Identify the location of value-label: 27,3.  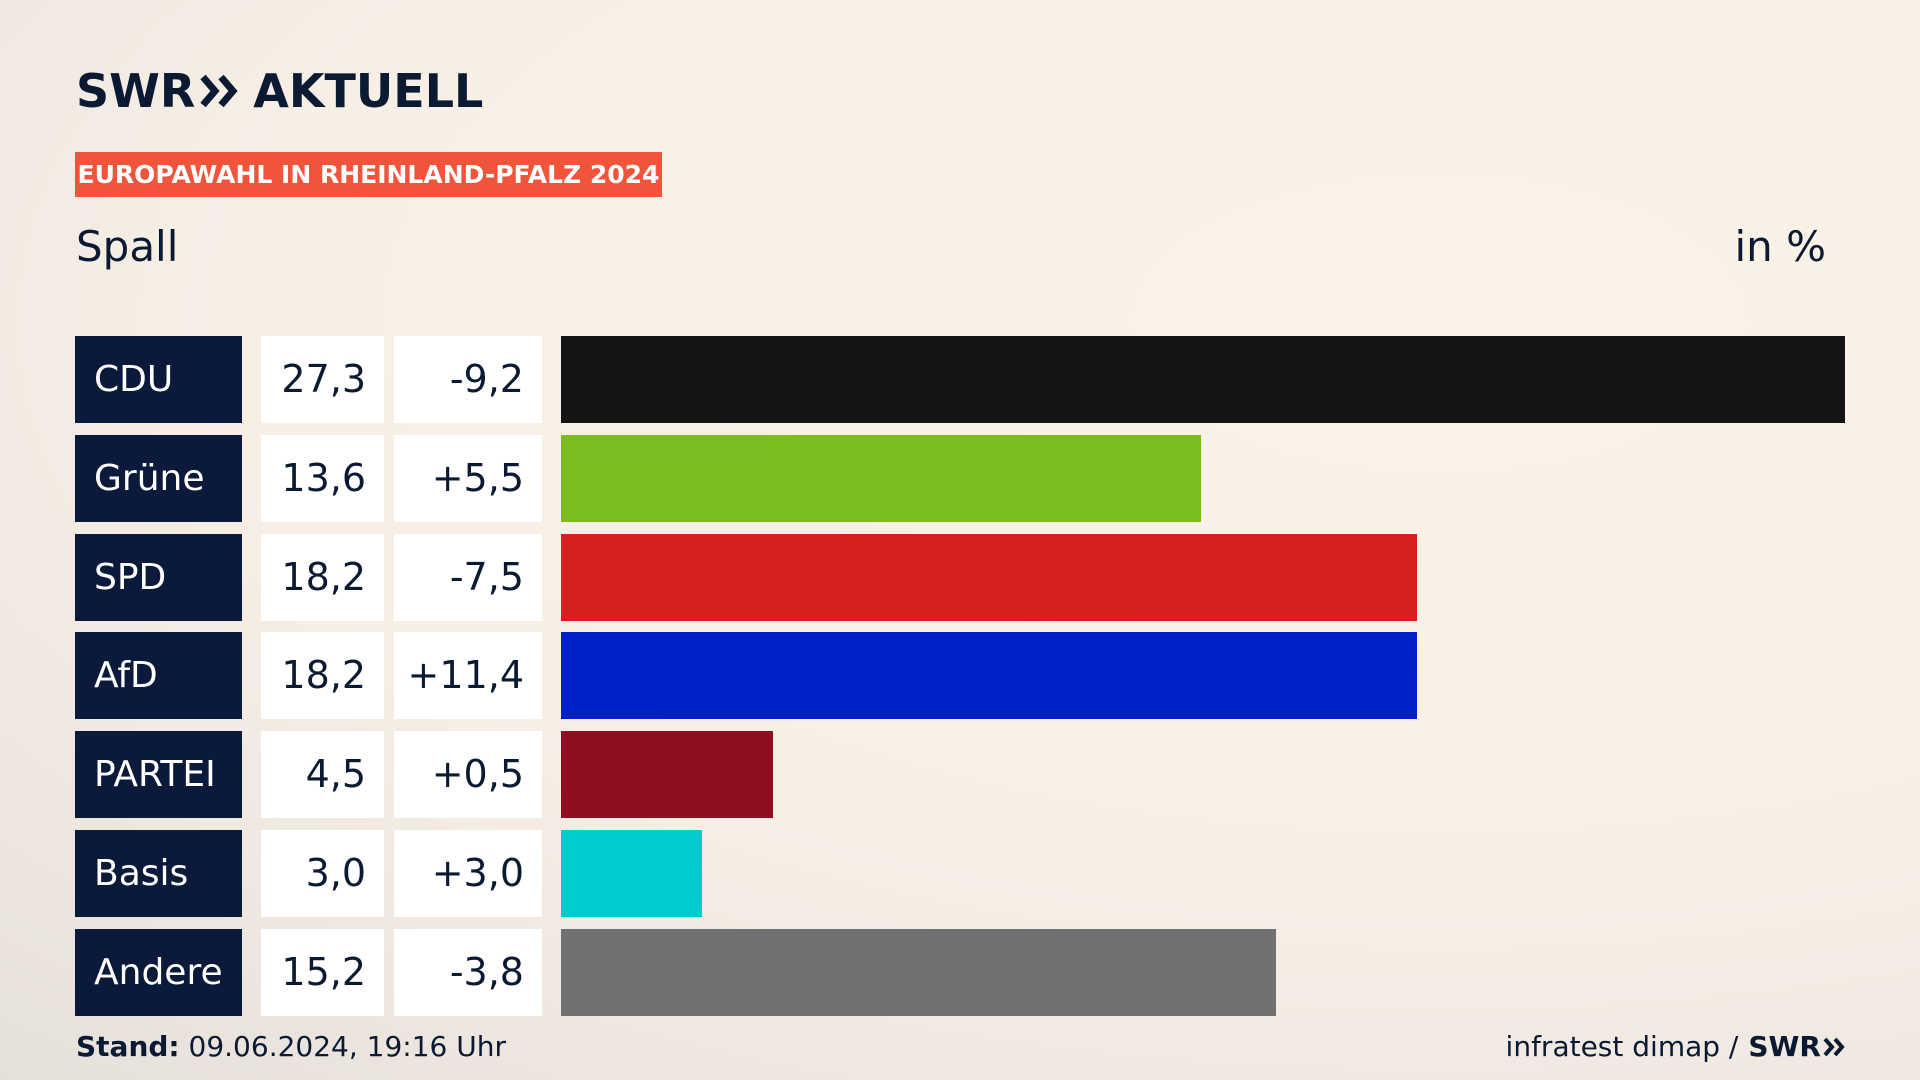
(322, 379).